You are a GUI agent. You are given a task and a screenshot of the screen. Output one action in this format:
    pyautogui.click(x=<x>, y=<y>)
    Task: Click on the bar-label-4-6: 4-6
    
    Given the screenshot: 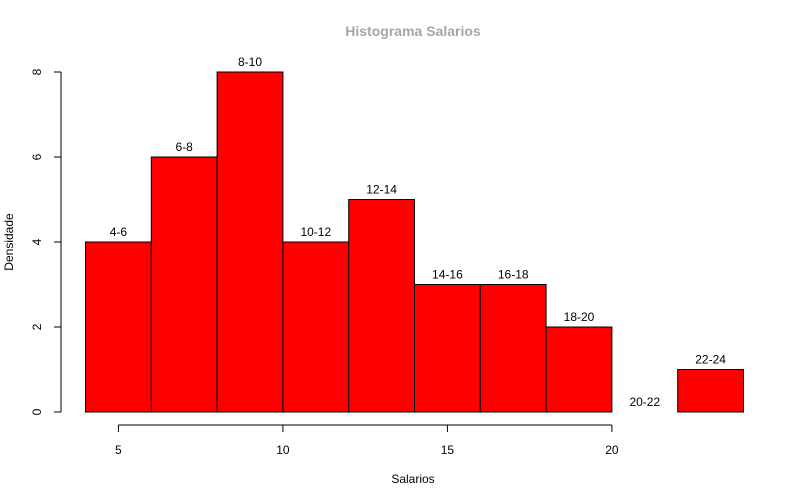 What is the action you would take?
    pyautogui.click(x=119, y=232)
    